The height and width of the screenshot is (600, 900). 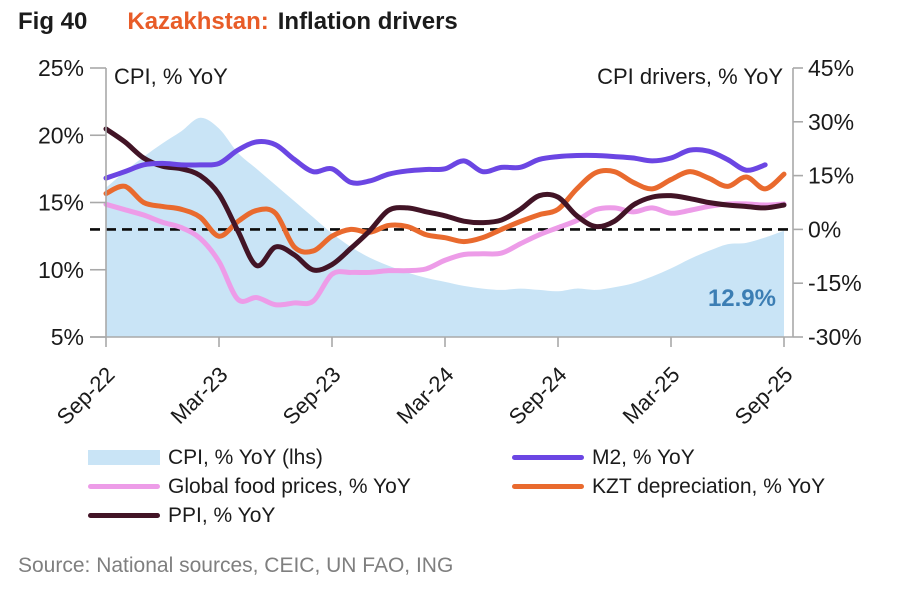 I want to click on x-axis-tick-label: Mar-23, so click(x=199, y=395).